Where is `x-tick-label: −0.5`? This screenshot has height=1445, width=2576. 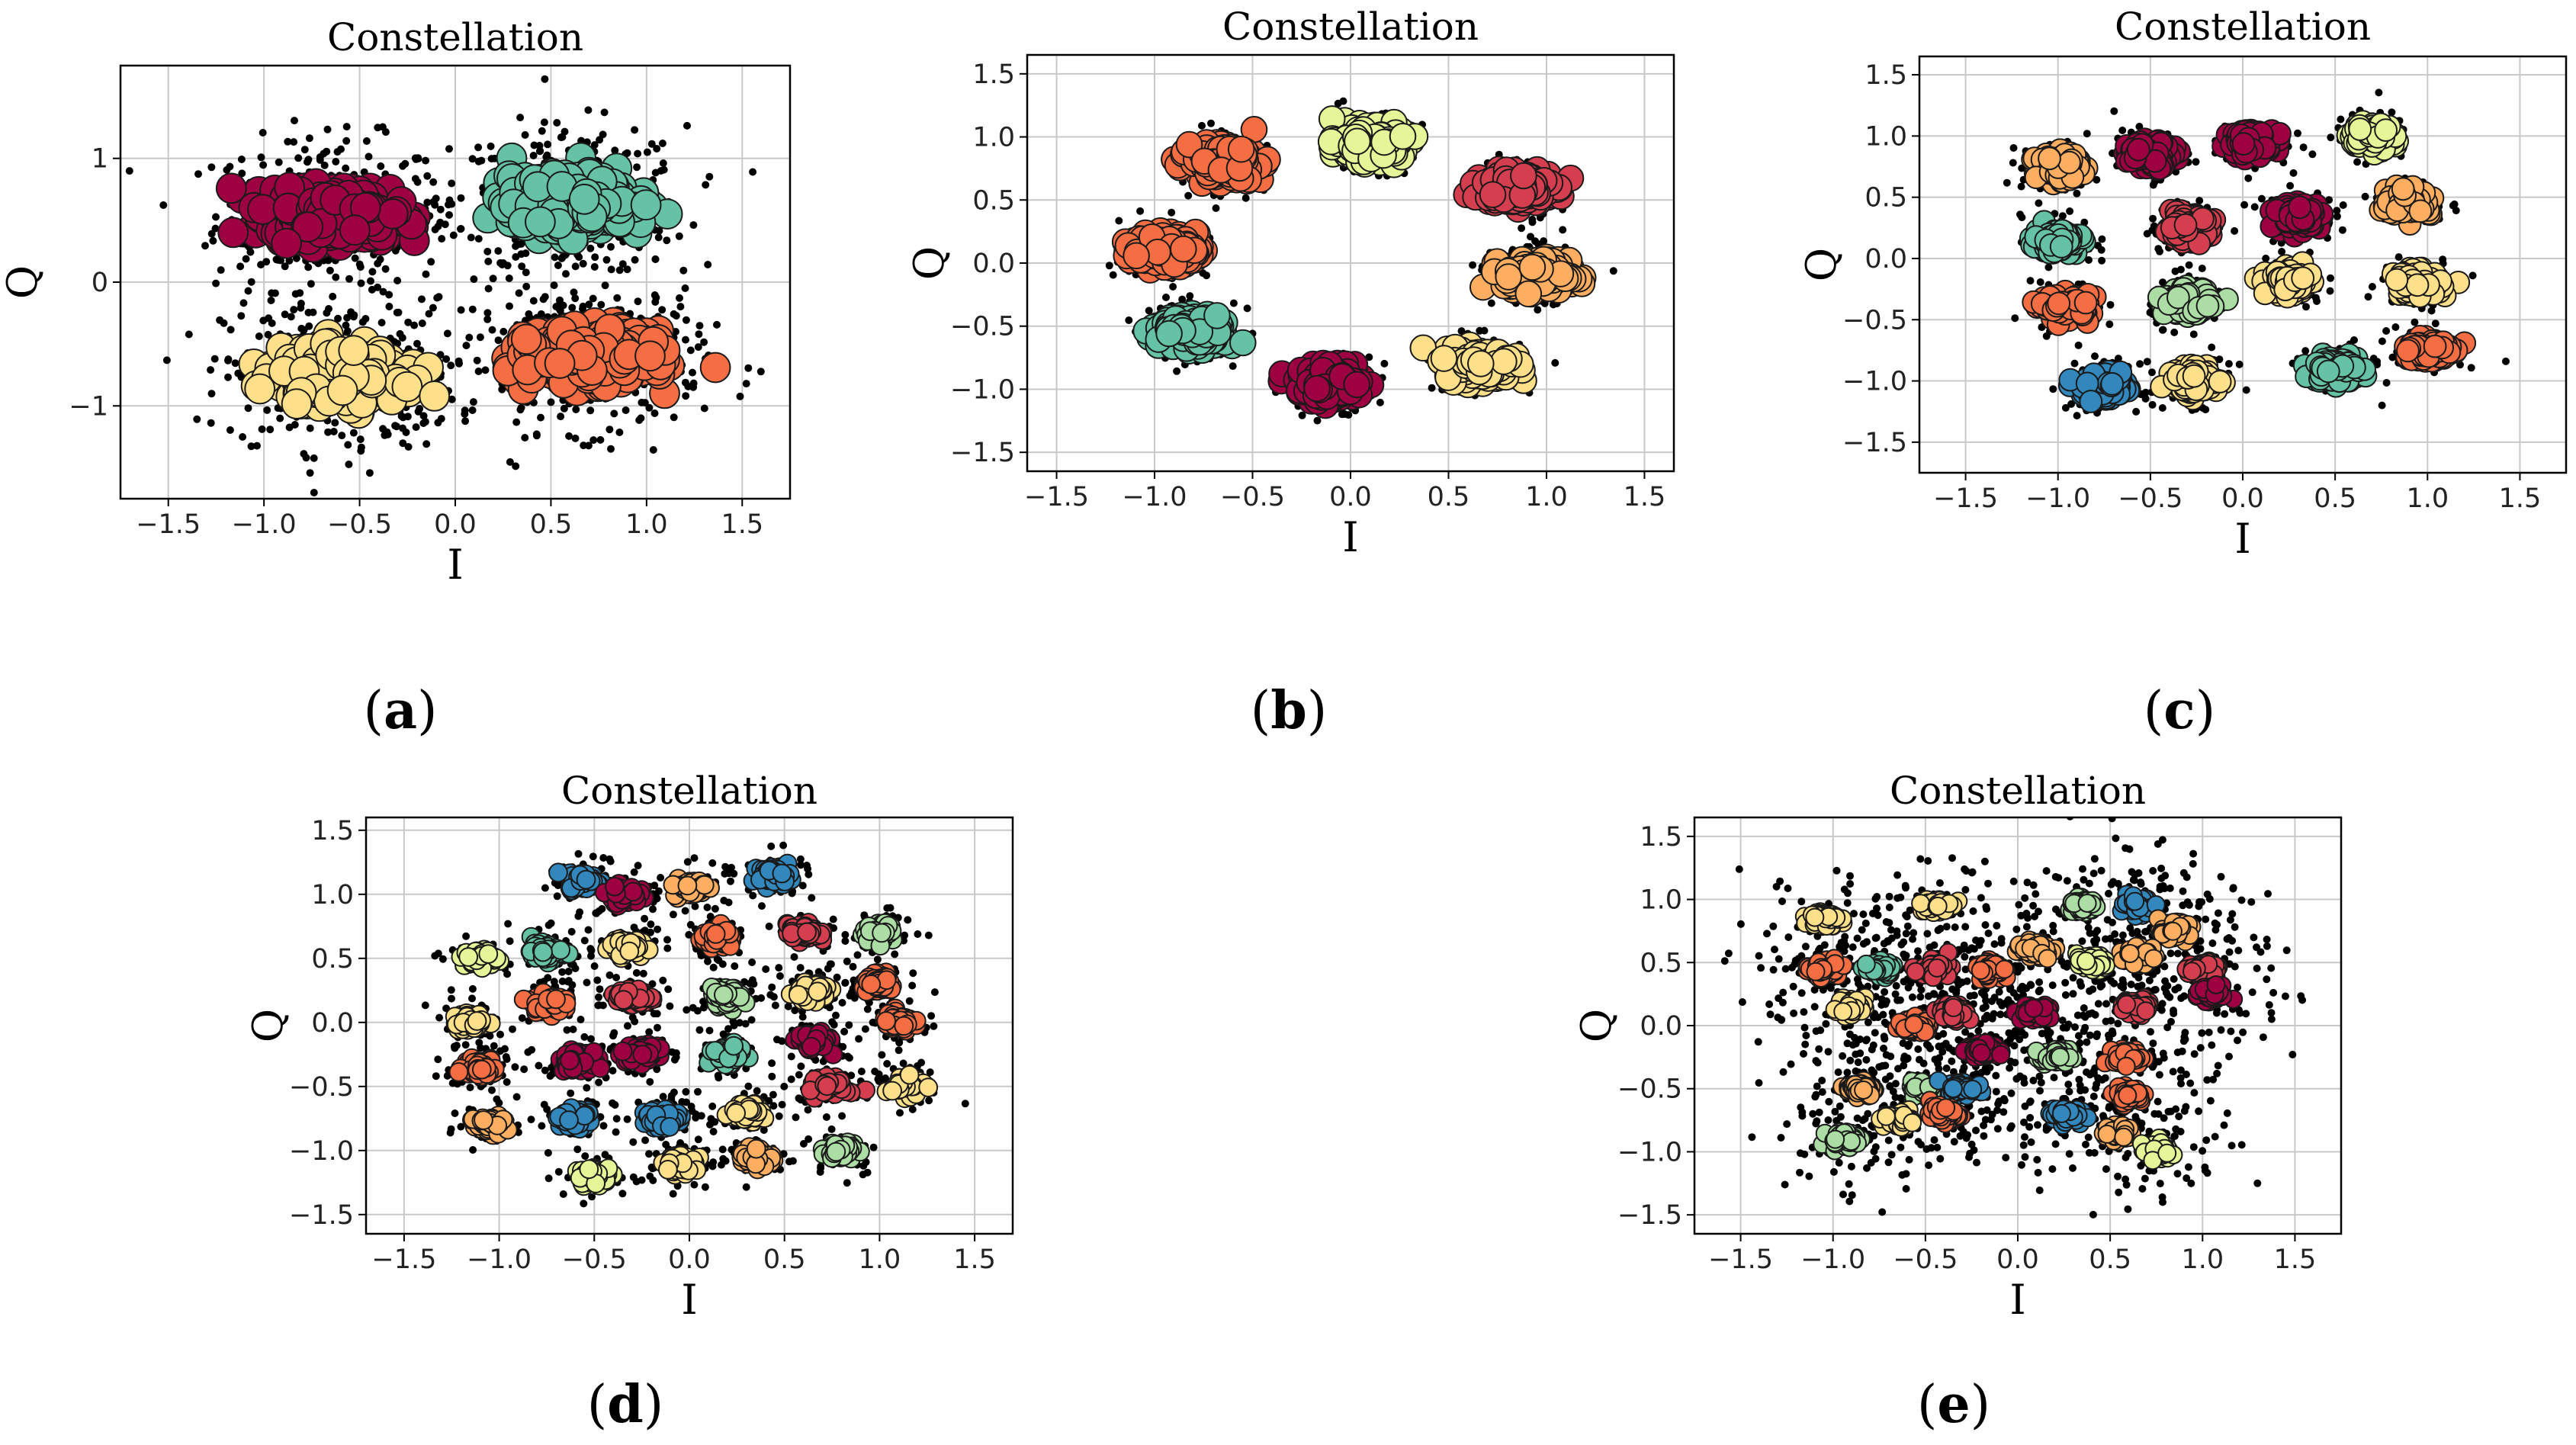 x-tick-label: −0.5 is located at coordinates (359, 524).